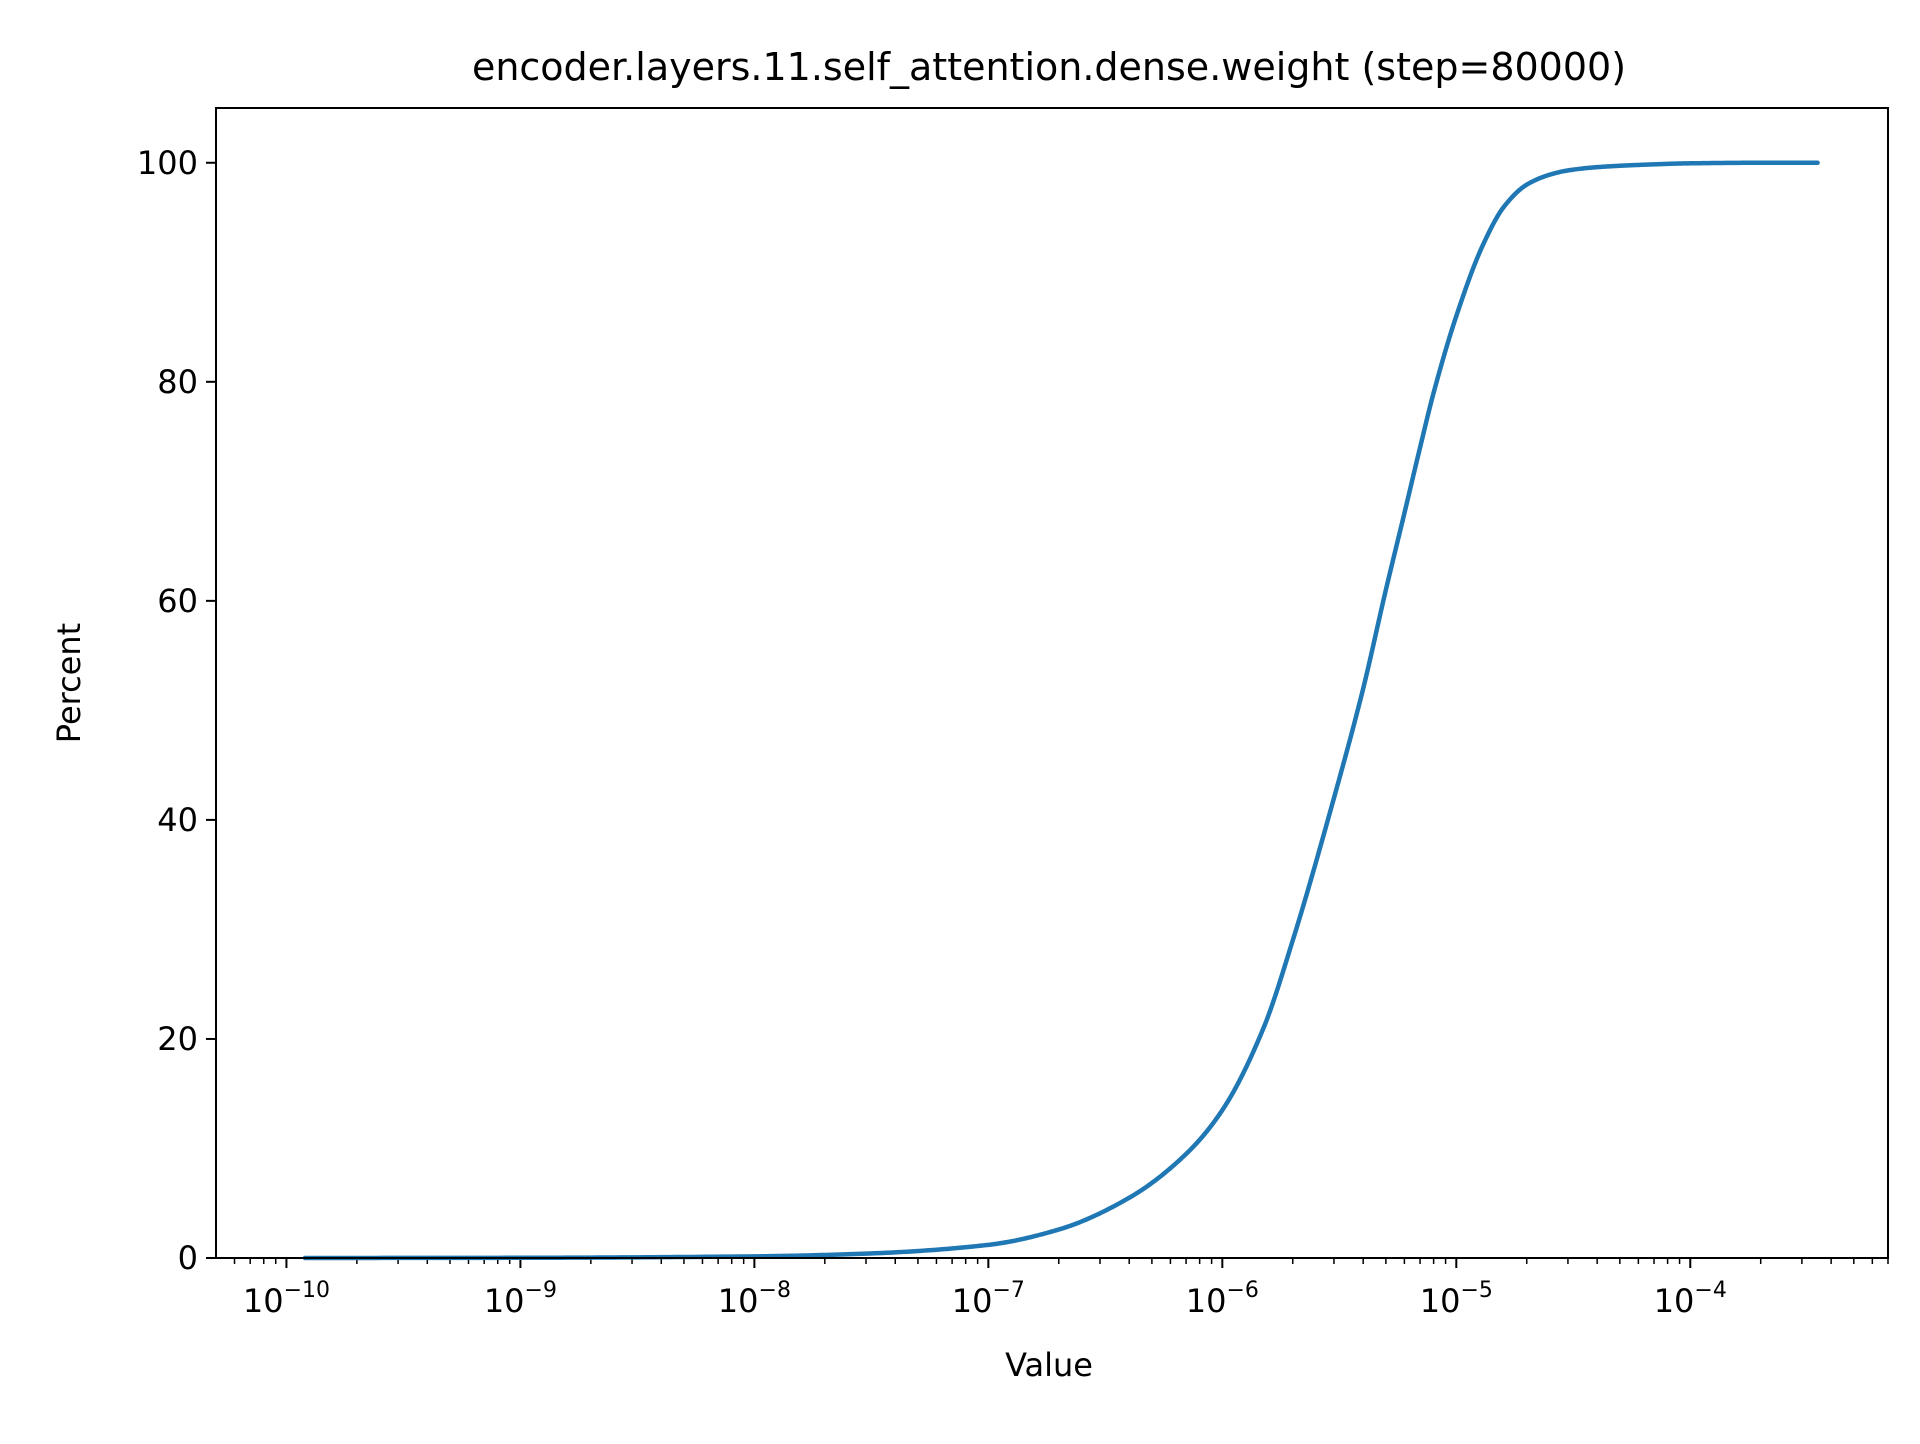 Image resolution: width=1920 pixels, height=1444 pixels. Describe the element at coordinates (1456, 1299) in the screenshot. I see `x-tick-label: 10⁻⁵` at that location.